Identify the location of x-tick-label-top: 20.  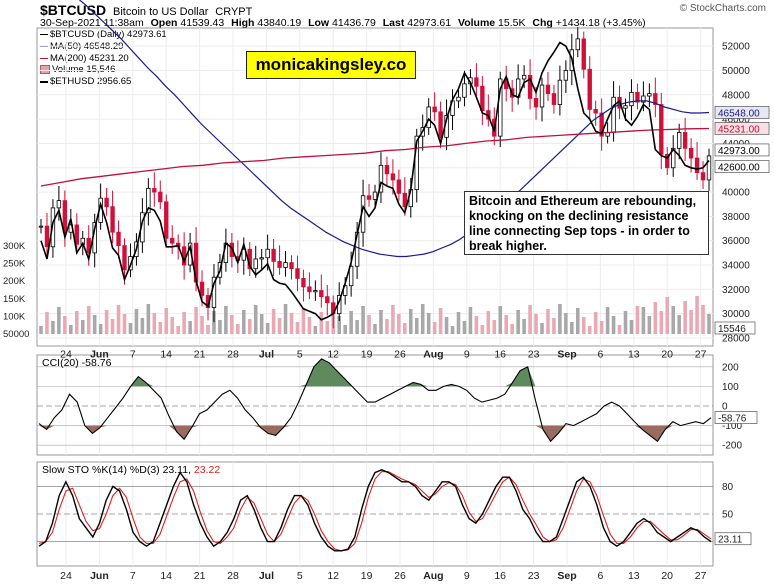
(667, 355).